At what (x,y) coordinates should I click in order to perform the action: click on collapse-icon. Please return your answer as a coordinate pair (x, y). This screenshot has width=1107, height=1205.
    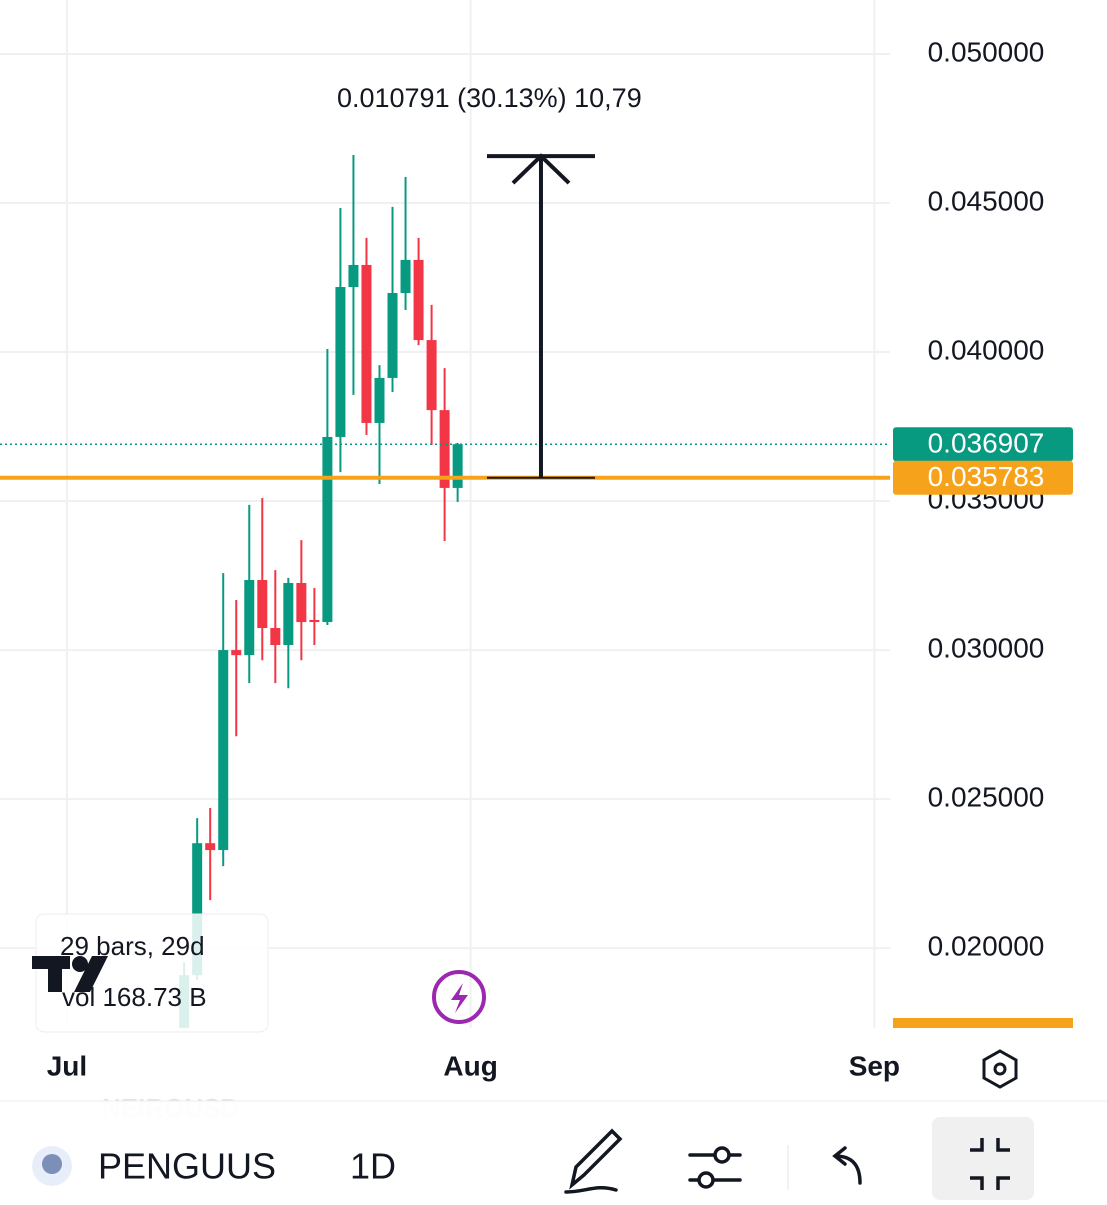
    Looking at the image, I should click on (990, 1164).